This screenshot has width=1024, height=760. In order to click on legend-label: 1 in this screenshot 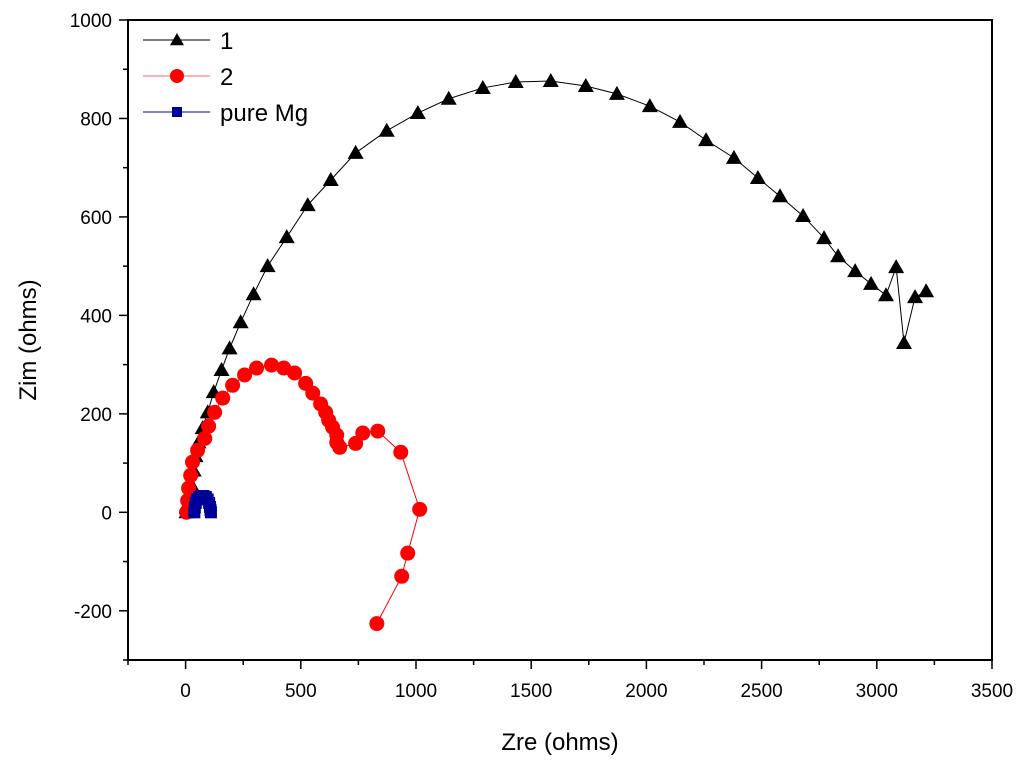, I will do `click(226, 41)`.